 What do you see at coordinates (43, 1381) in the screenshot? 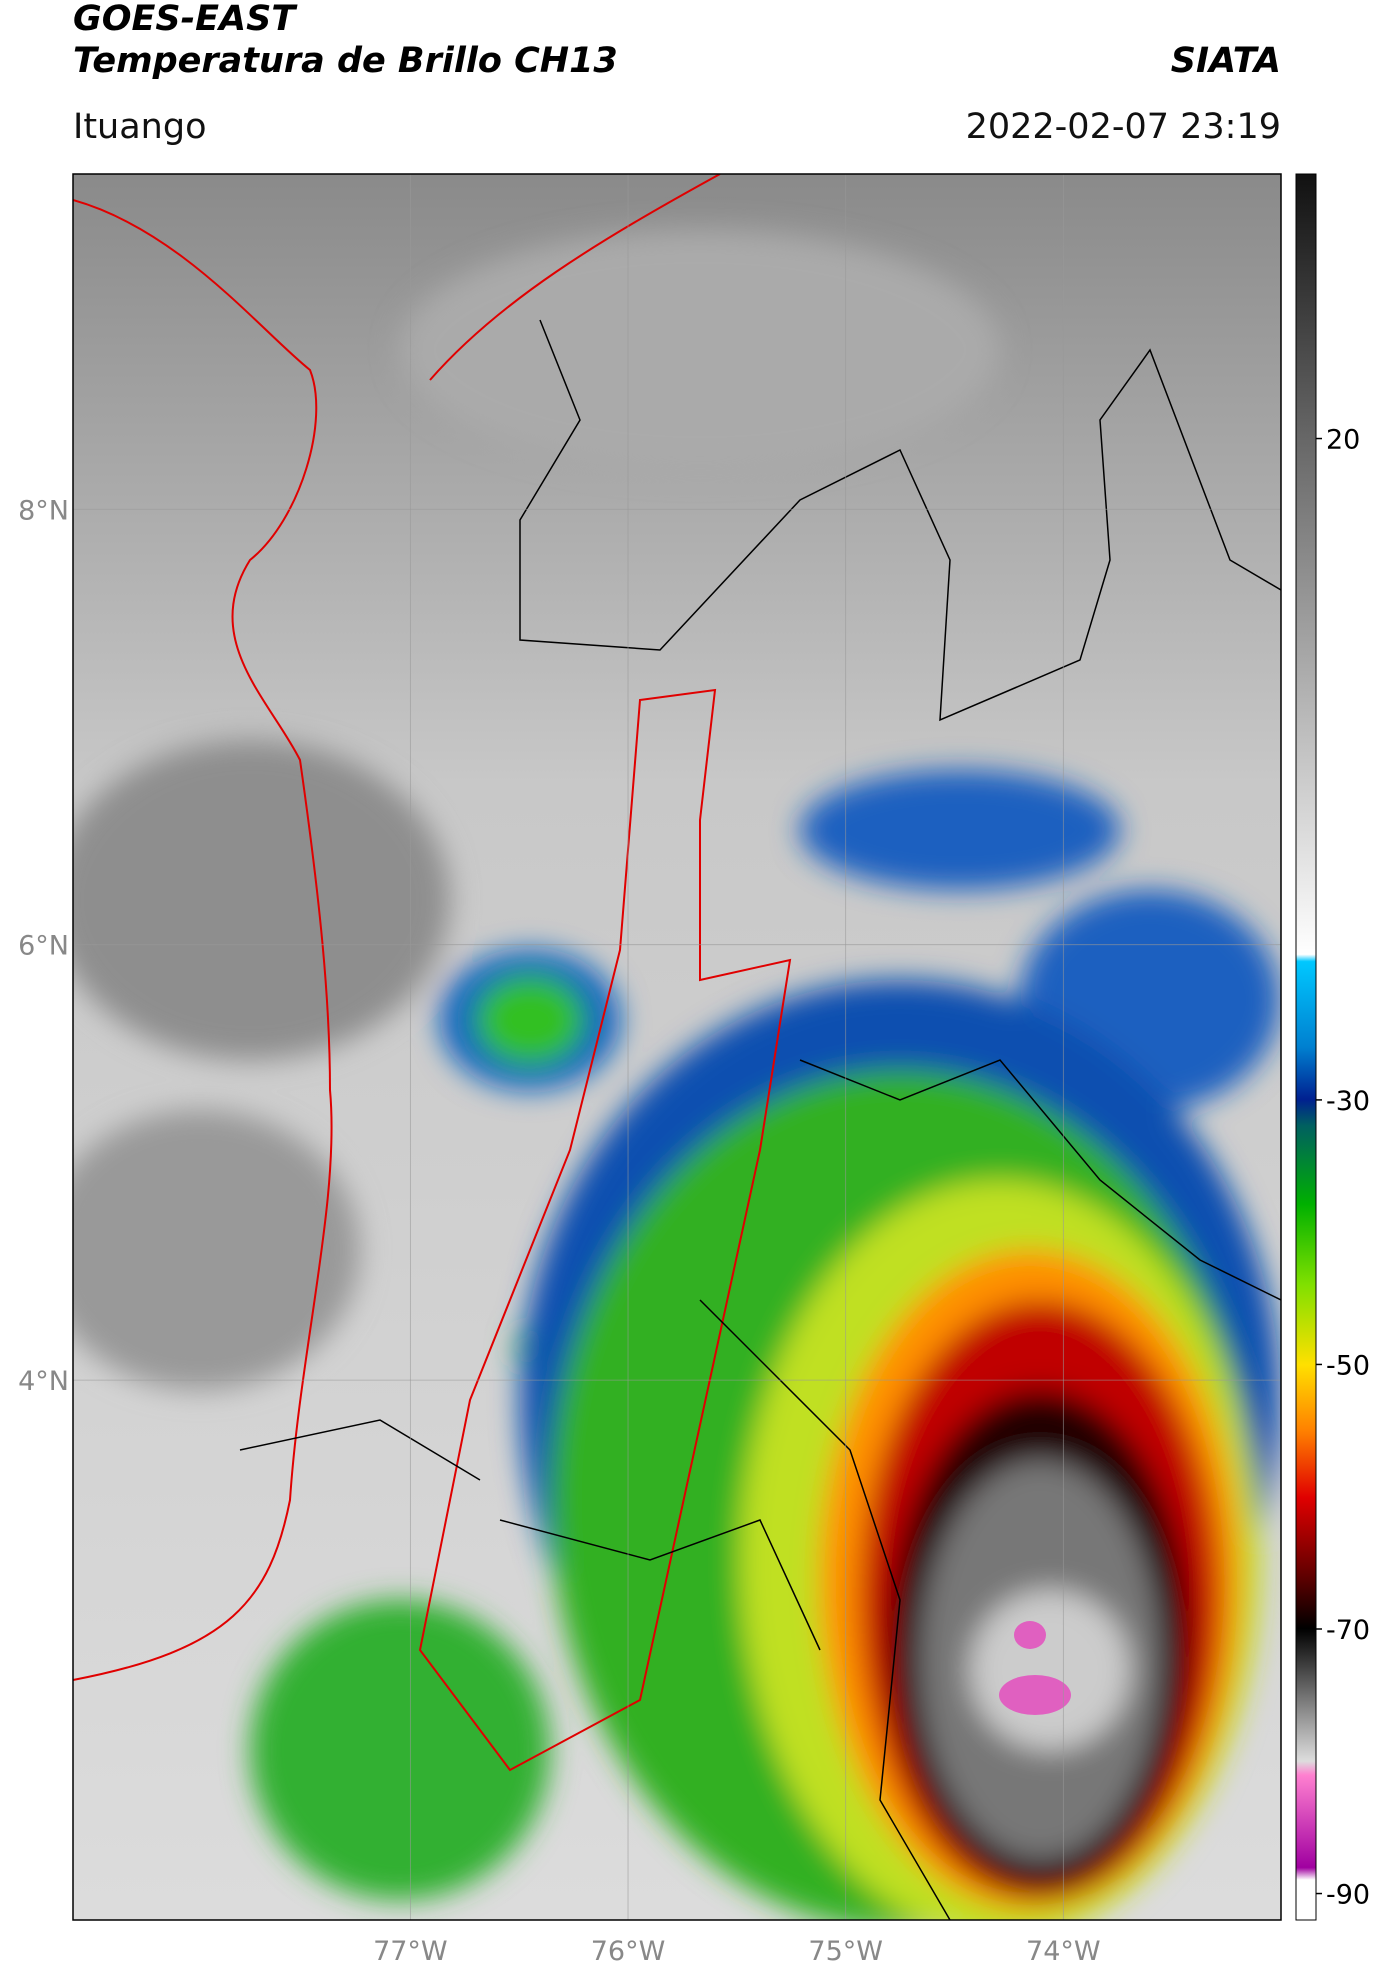
I see `y-tick-label: 4°N` at bounding box center [43, 1381].